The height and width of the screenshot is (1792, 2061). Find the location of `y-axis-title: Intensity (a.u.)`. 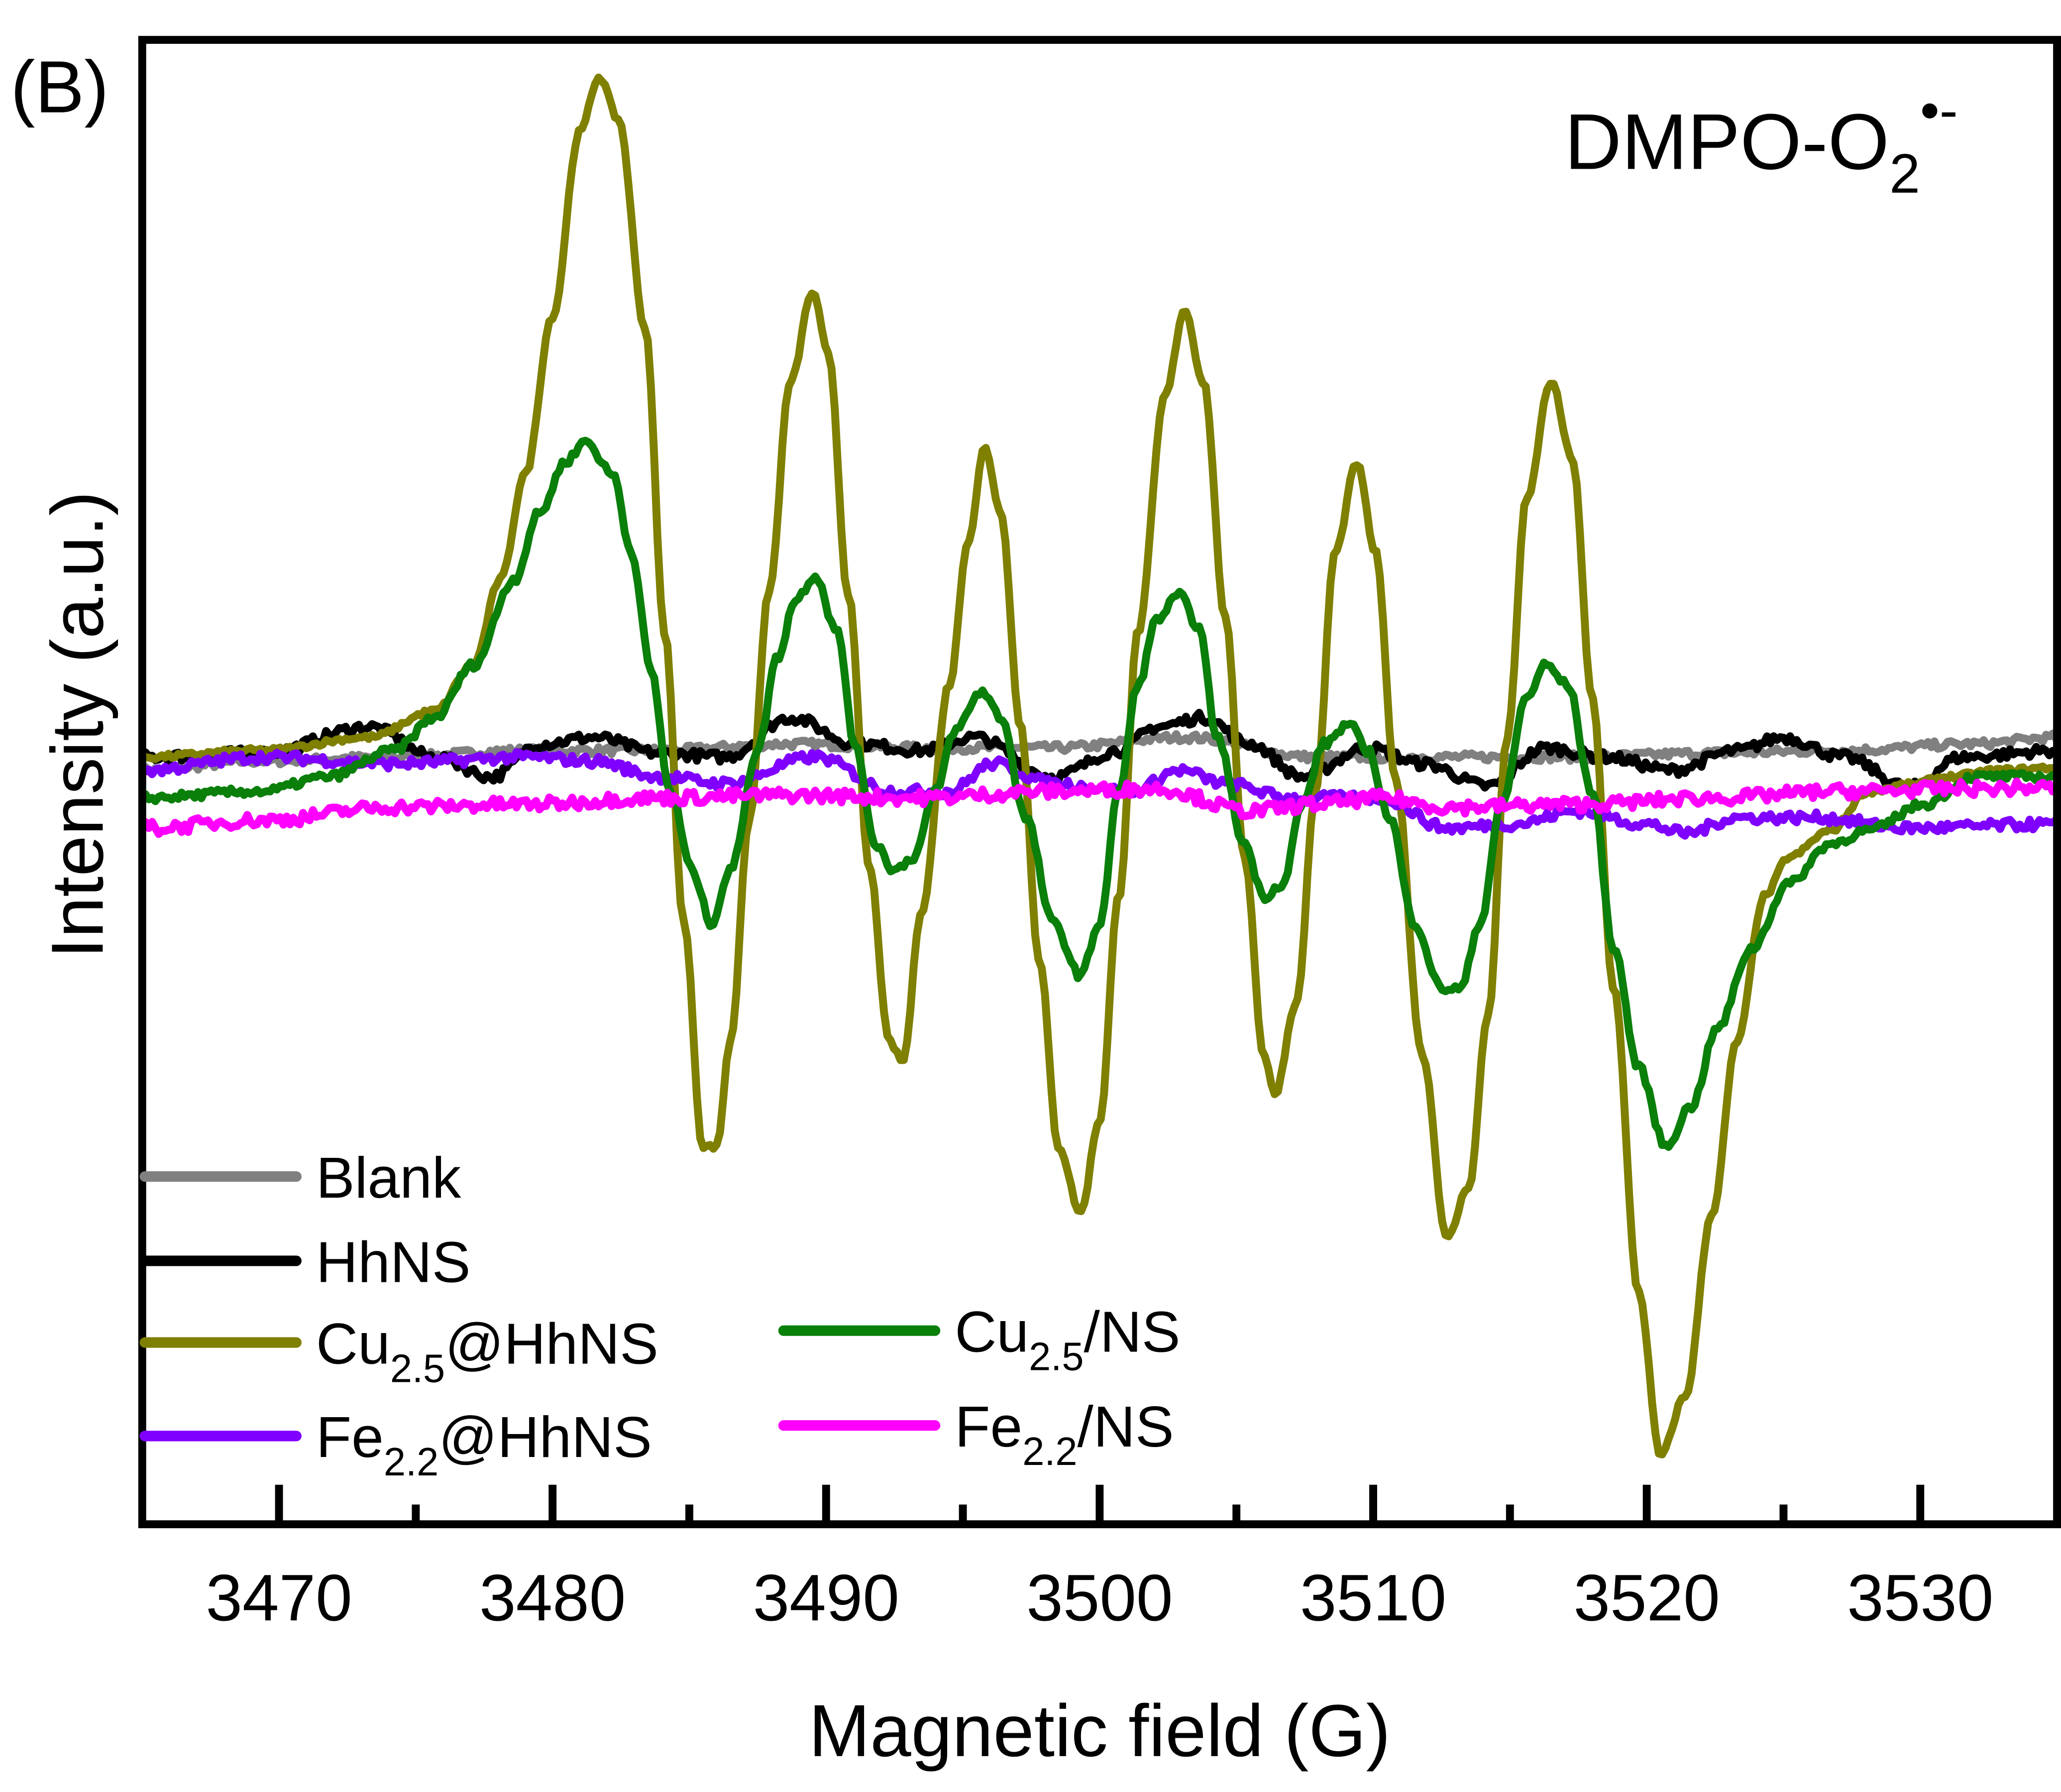

y-axis-title: Intensity (a.u.) is located at coordinates (77, 725).